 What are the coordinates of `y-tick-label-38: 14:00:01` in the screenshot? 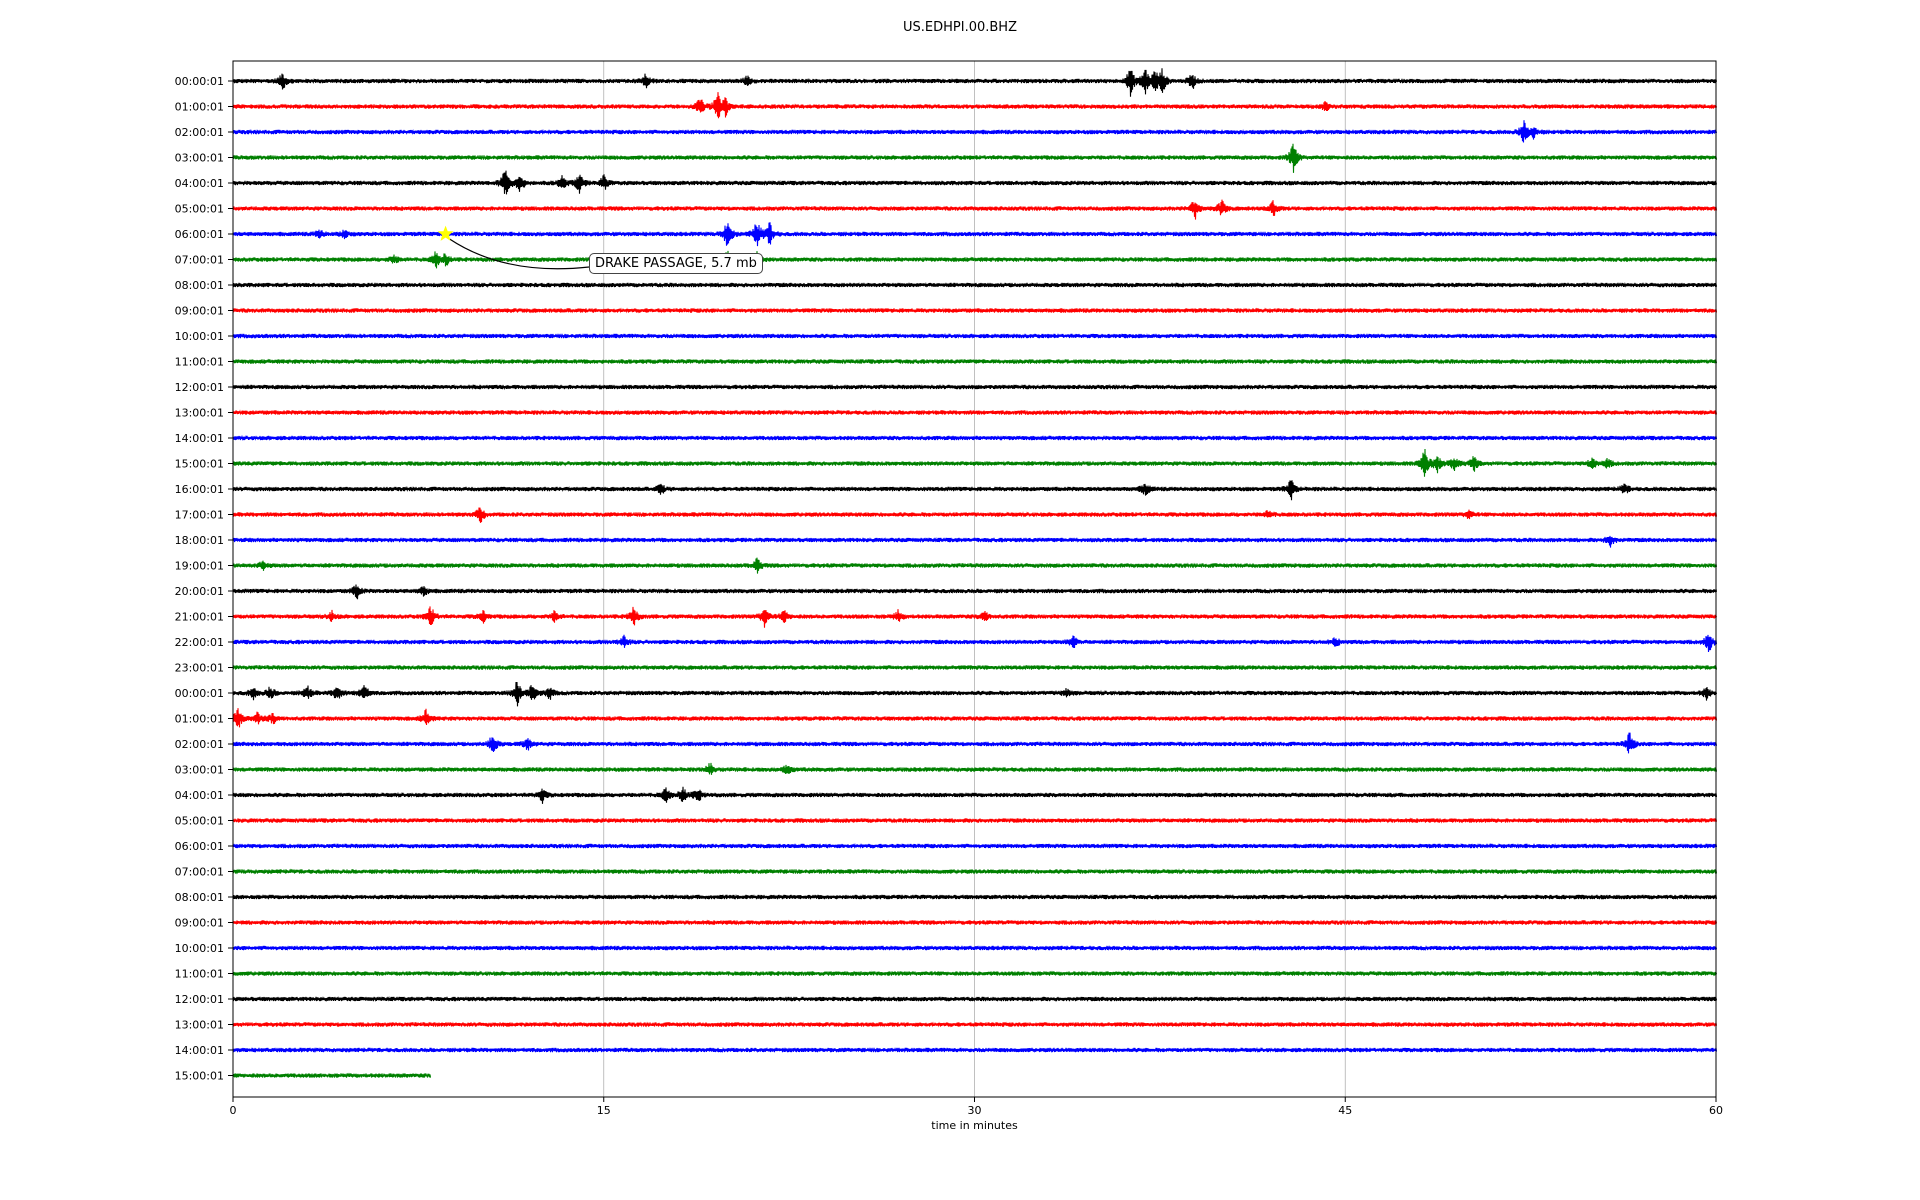 It's located at (199, 1050).